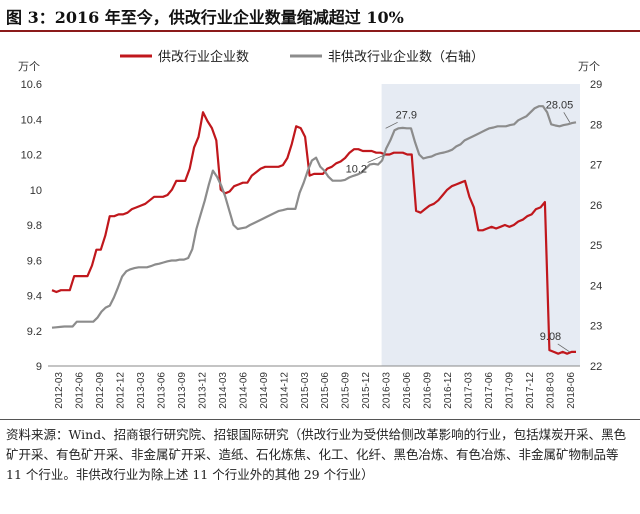  Describe the element at coordinates (366, 390) in the screenshot. I see `x-tick-label: 2015-12` at that location.